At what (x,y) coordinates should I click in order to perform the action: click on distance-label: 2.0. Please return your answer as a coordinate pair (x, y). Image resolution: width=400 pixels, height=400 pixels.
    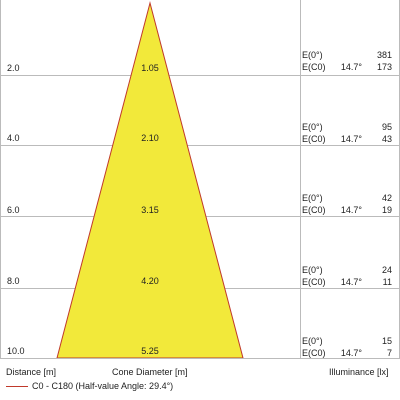
    Looking at the image, I should click on (13, 68).